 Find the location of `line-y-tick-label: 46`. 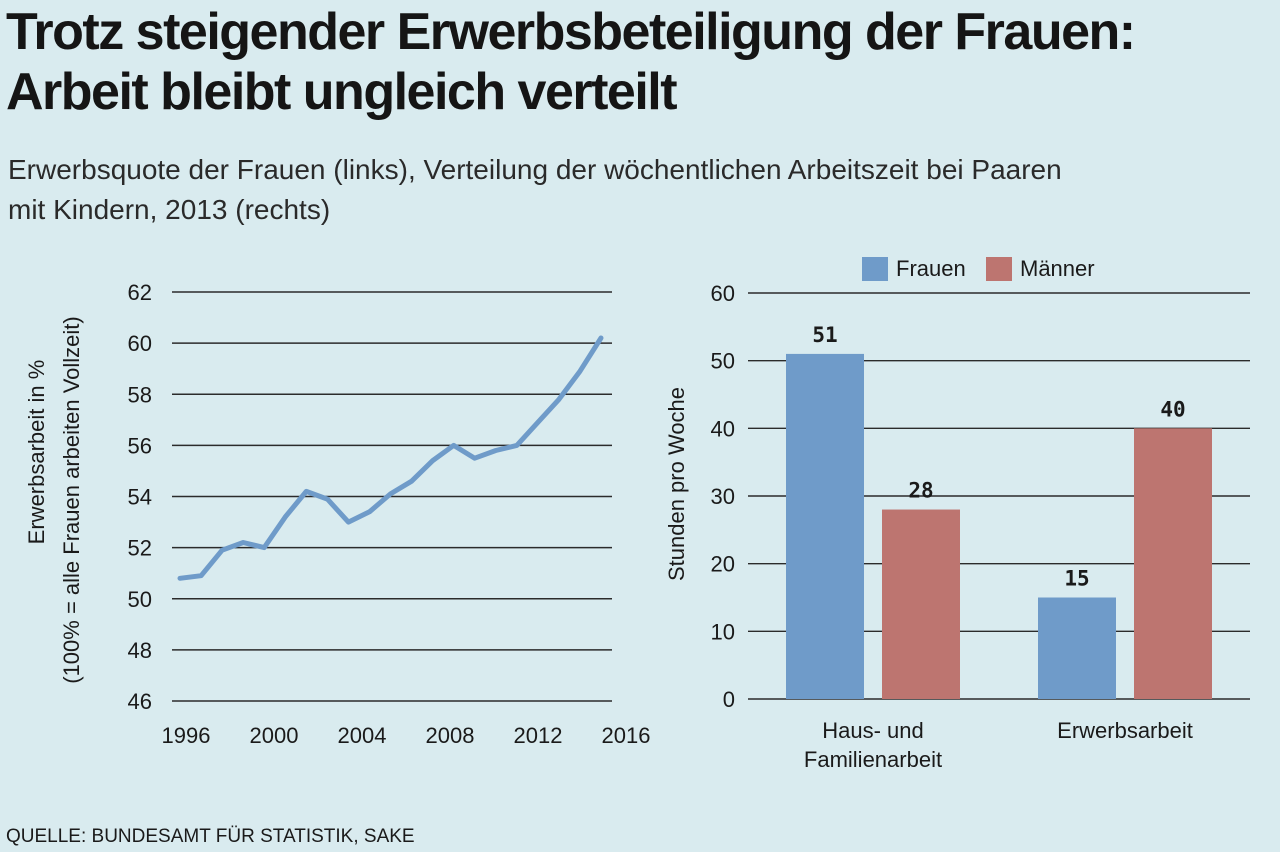

line-y-tick-label: 46 is located at coordinates (140, 701).